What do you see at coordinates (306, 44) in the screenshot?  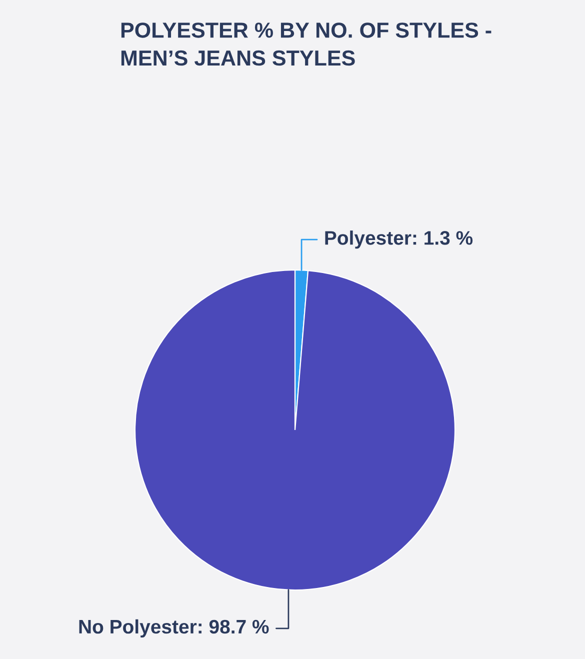 I see `chart-title: POLYESTER % BY NO. OF STYLES - MEN’S JEANS STYLES` at bounding box center [306, 44].